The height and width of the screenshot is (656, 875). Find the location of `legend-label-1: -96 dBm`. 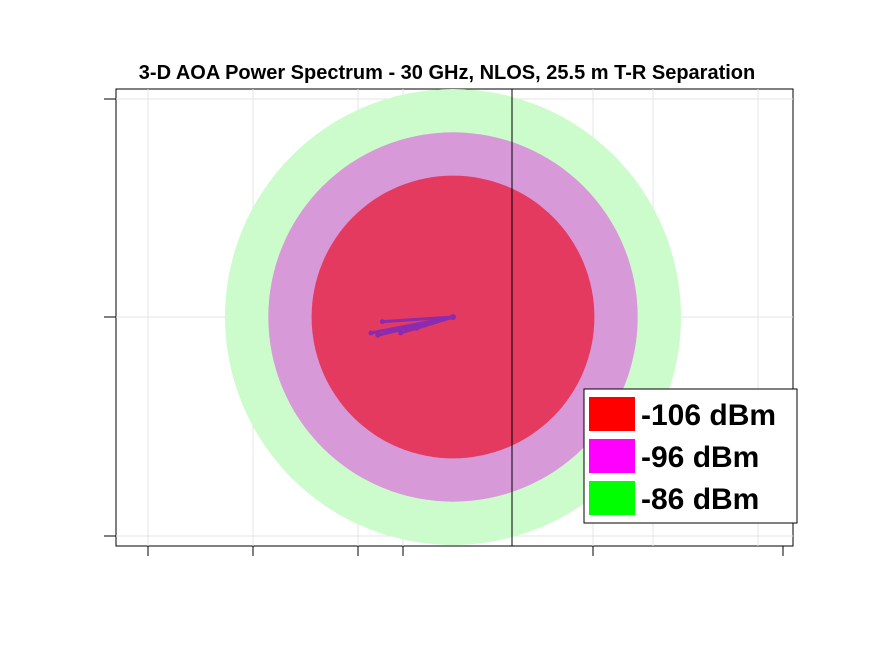

legend-label-1: -96 dBm is located at coordinates (700, 457).